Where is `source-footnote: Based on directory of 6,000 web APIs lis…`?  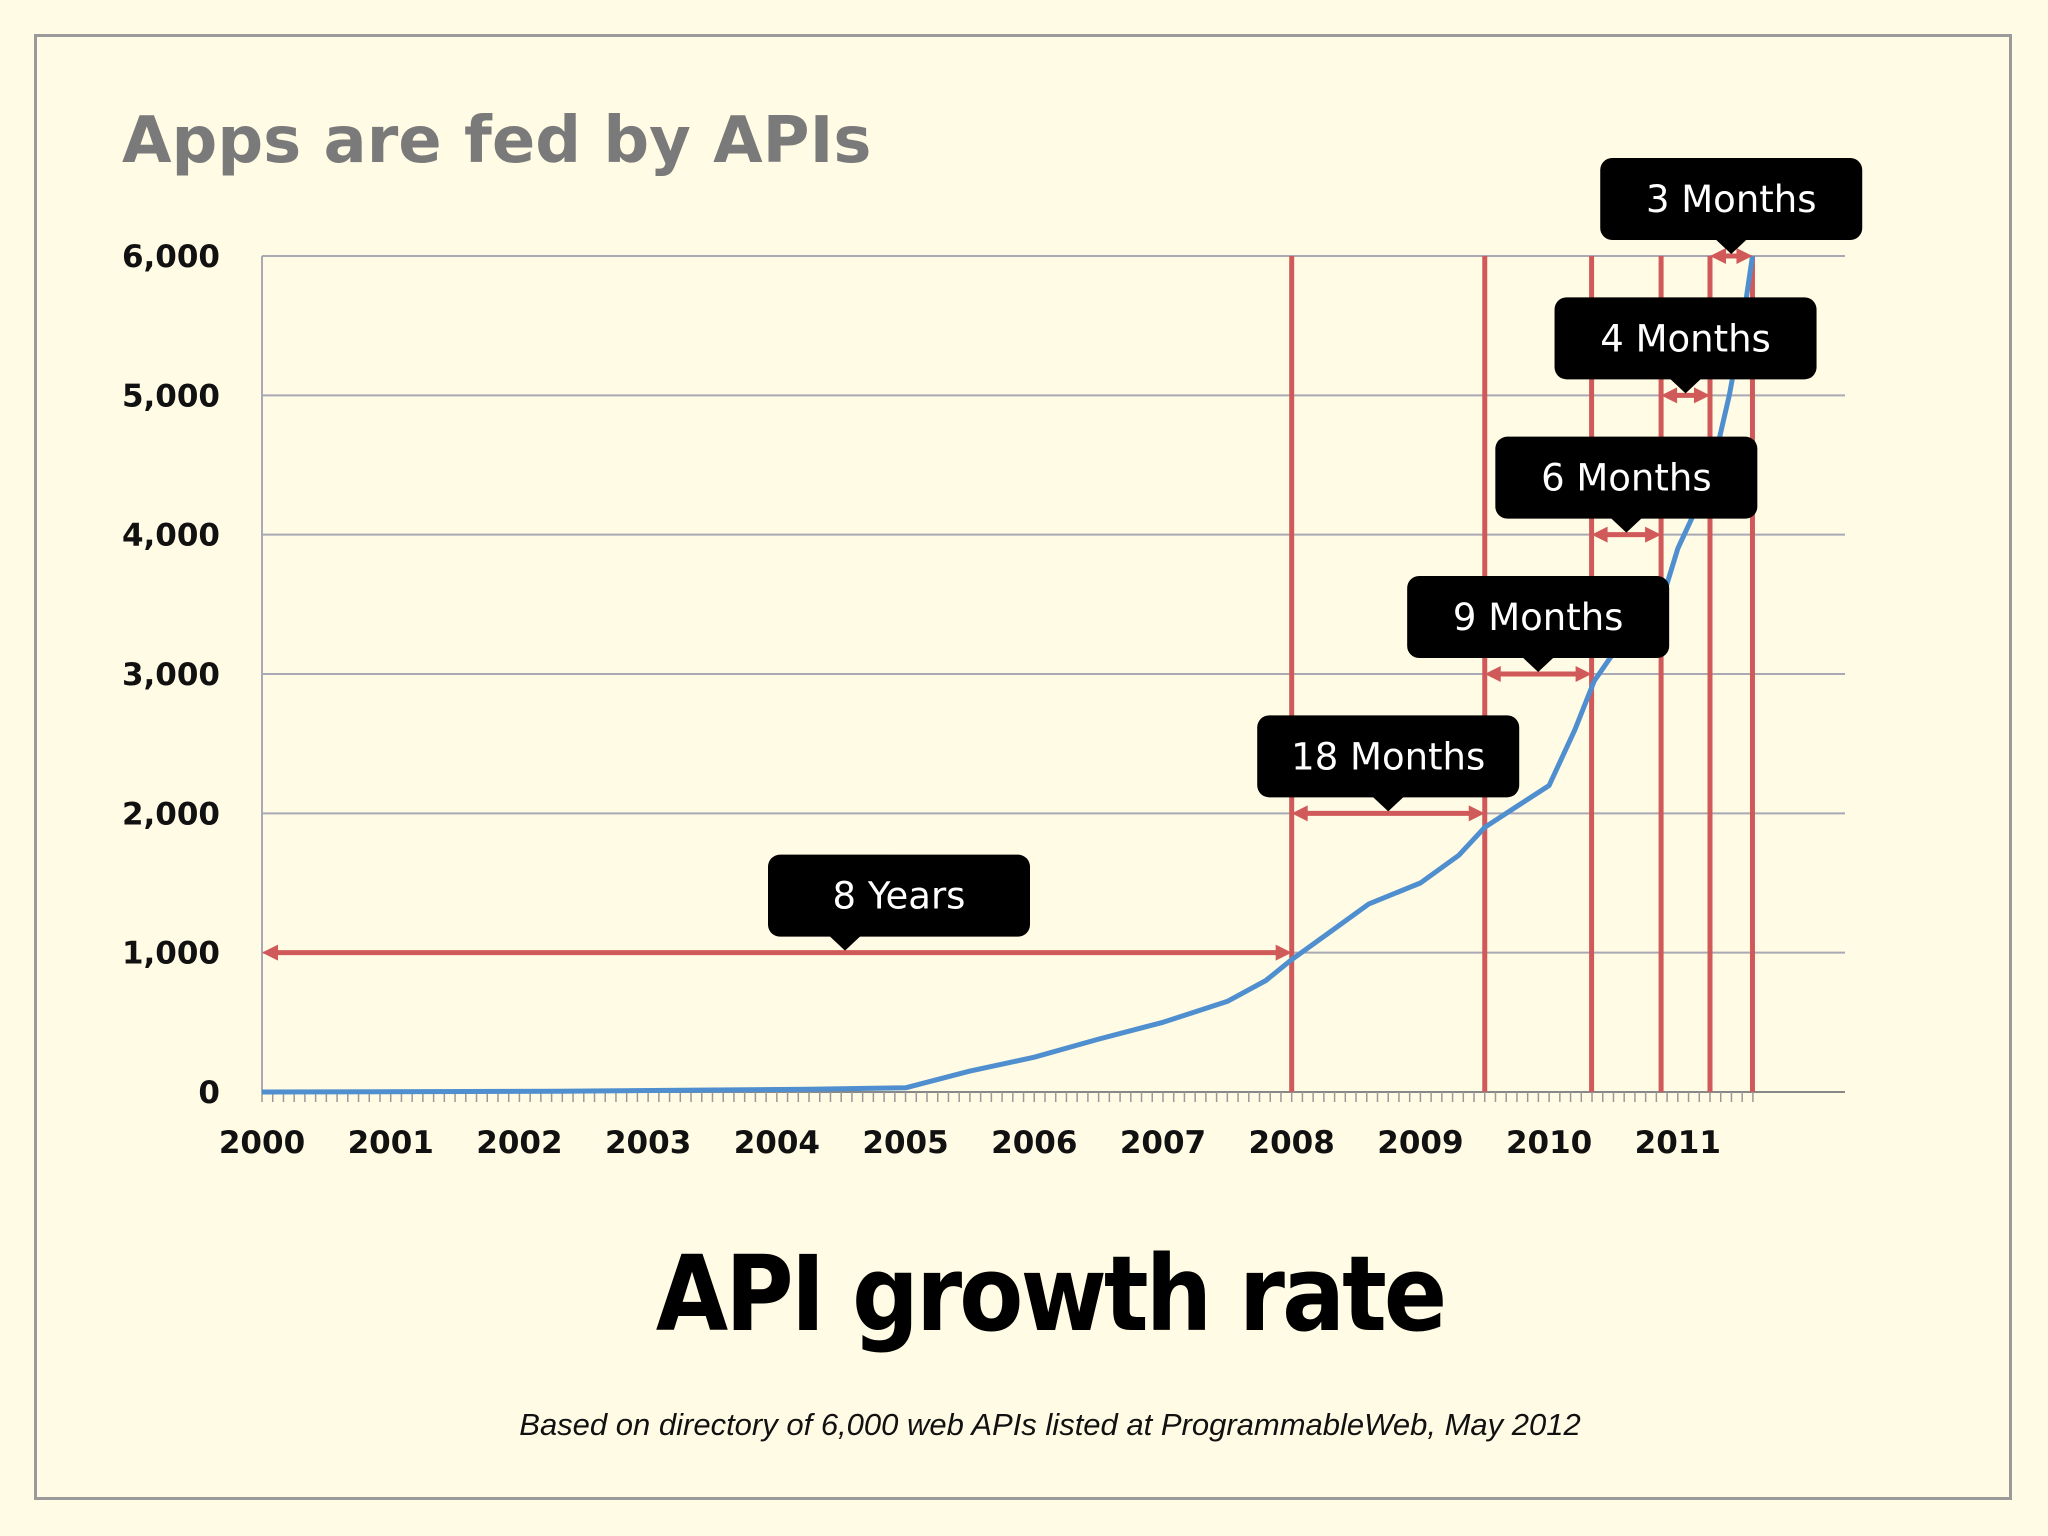
source-footnote: Based on directory of 6,000 web APIs lis… is located at coordinates (1049, 1424).